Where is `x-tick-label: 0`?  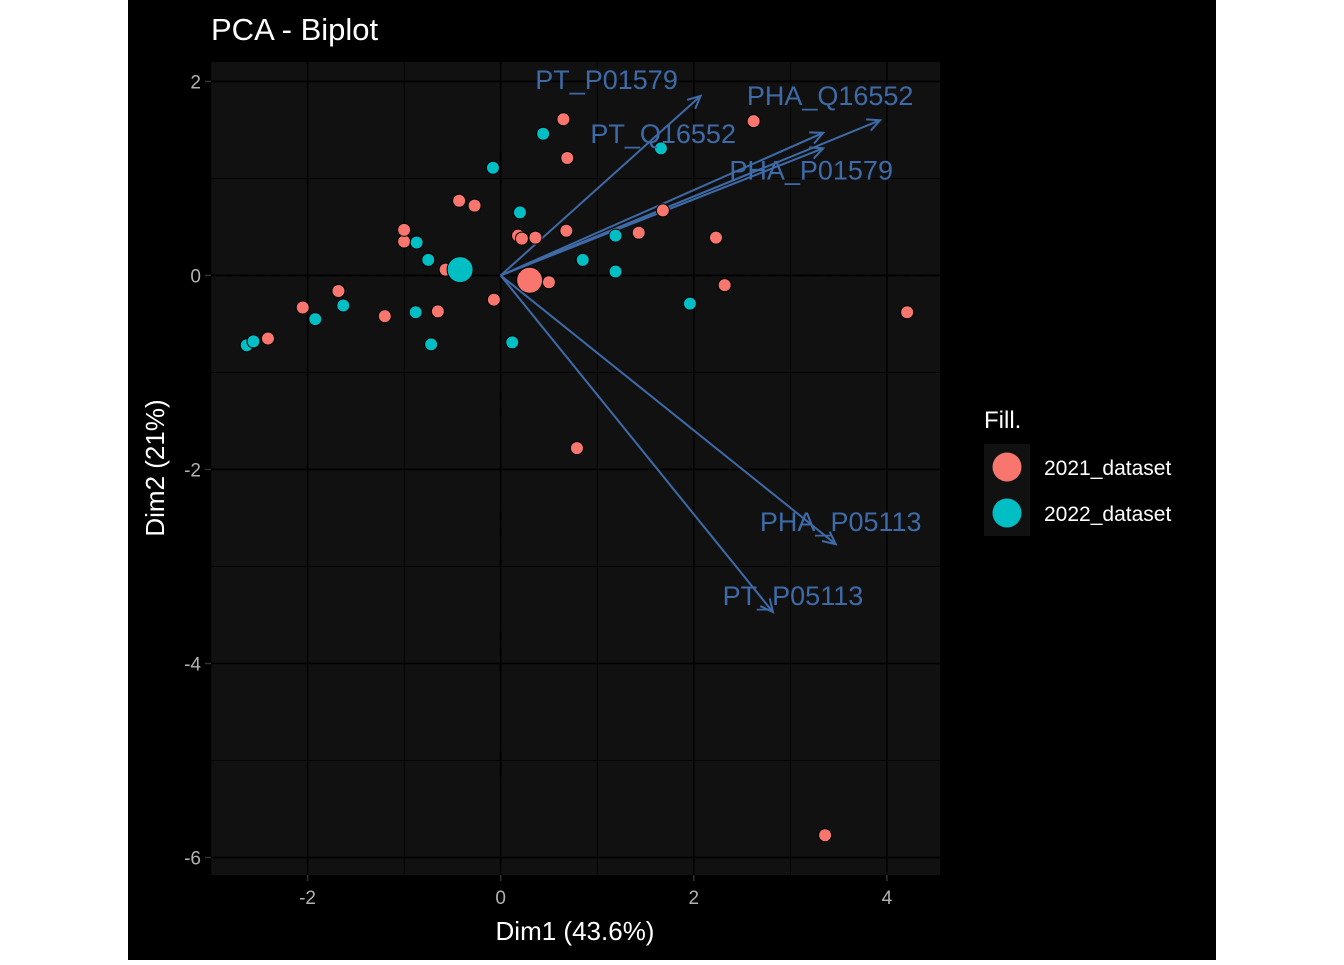
x-tick-label: 0 is located at coordinates (500, 898).